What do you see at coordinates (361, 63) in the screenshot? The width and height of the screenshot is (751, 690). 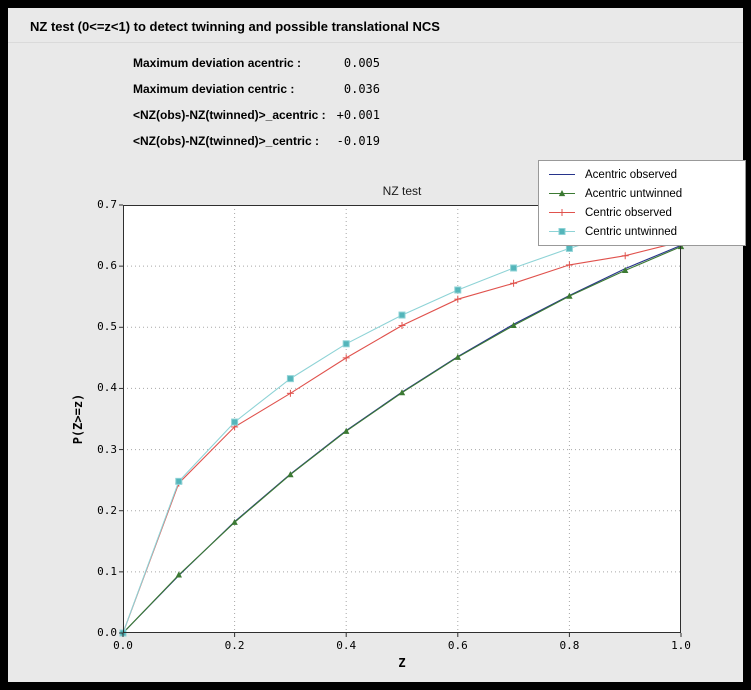 I see `stat-value: 0.005` at bounding box center [361, 63].